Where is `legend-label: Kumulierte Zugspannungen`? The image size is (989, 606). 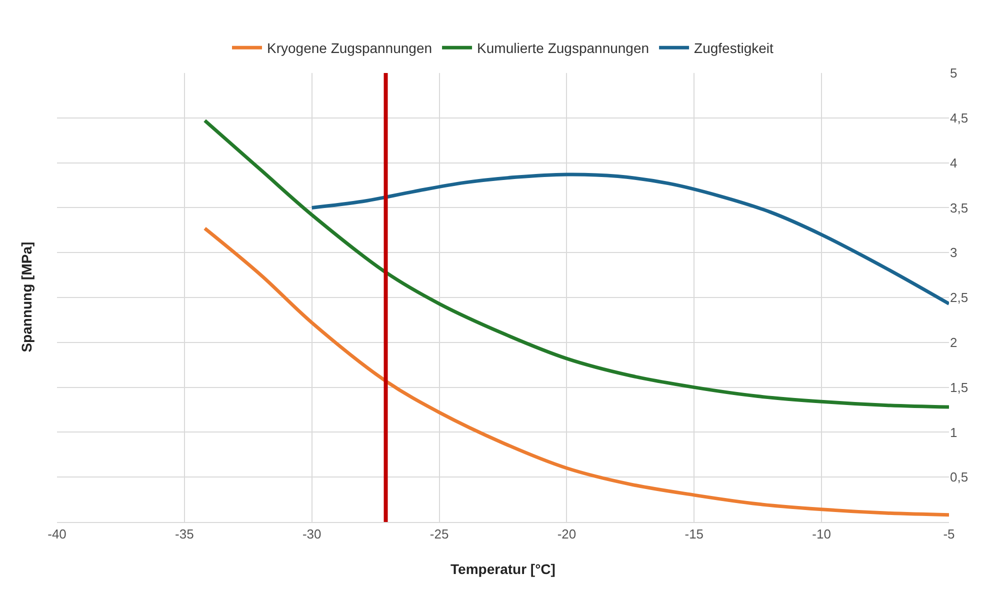
legend-label: Kumulierte Zugspannungen is located at coordinates (563, 48).